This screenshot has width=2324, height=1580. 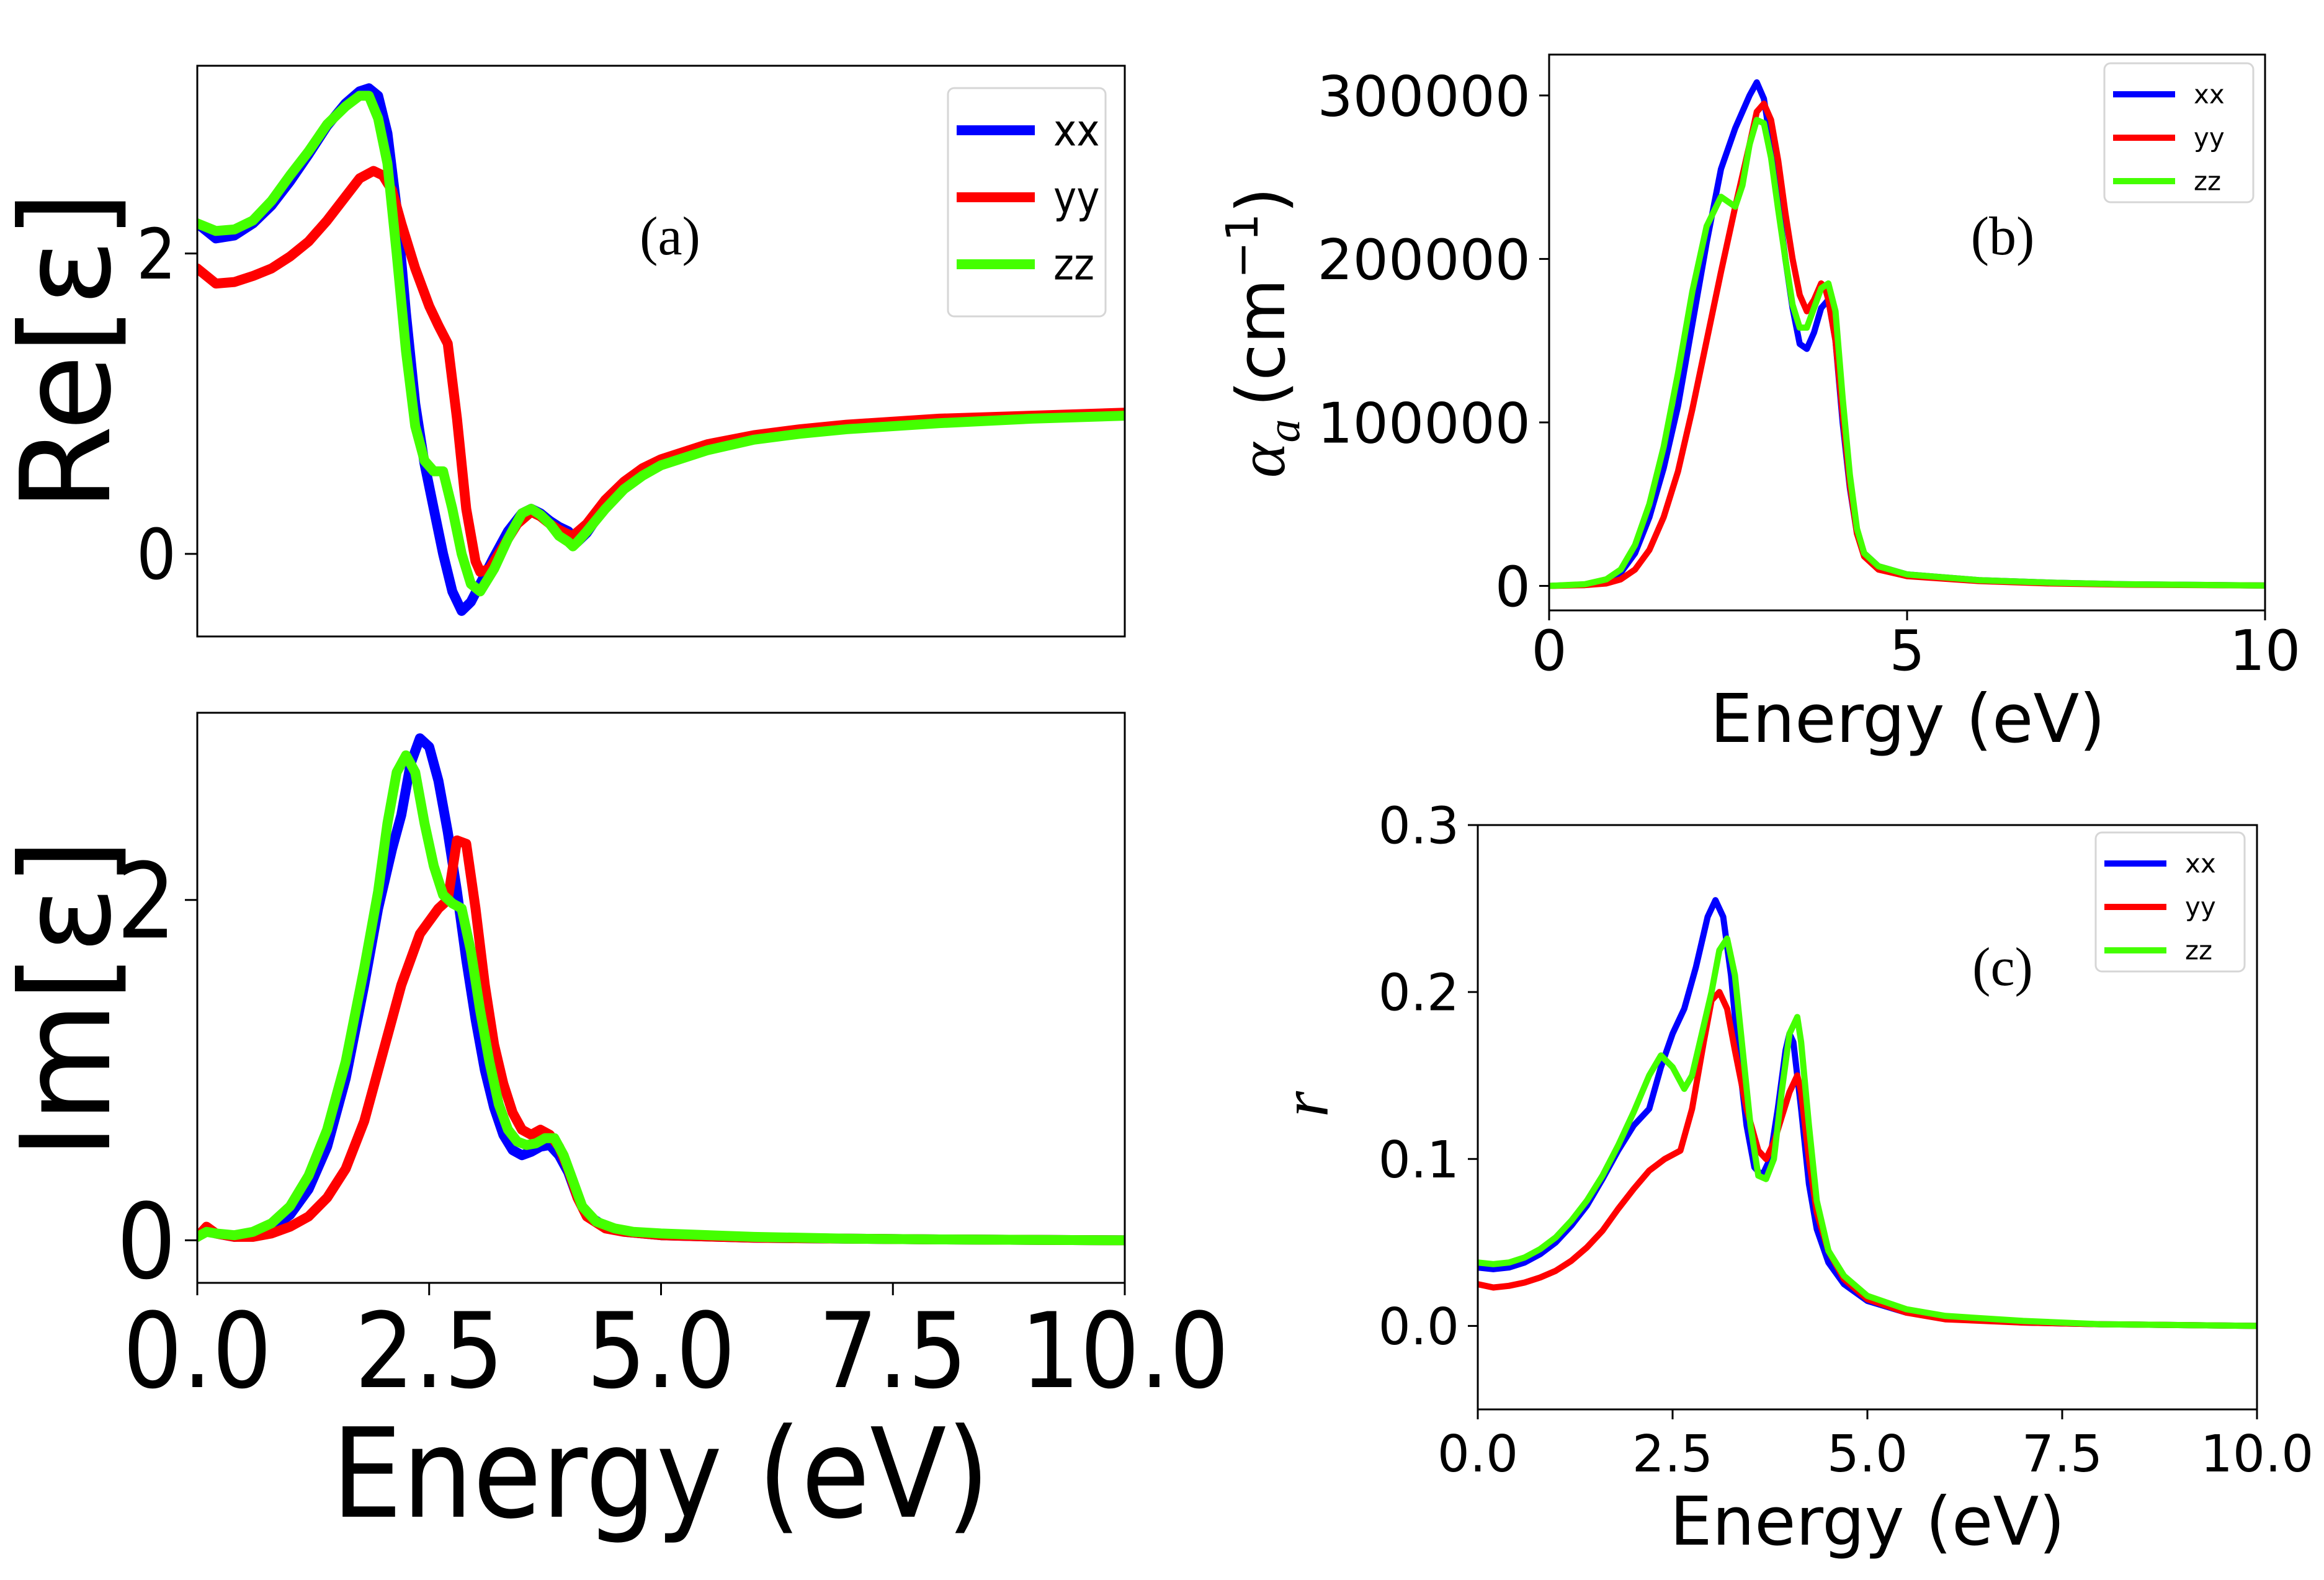 What do you see at coordinates (670, 237) in the screenshot?
I see `panel-label: (a)` at bounding box center [670, 237].